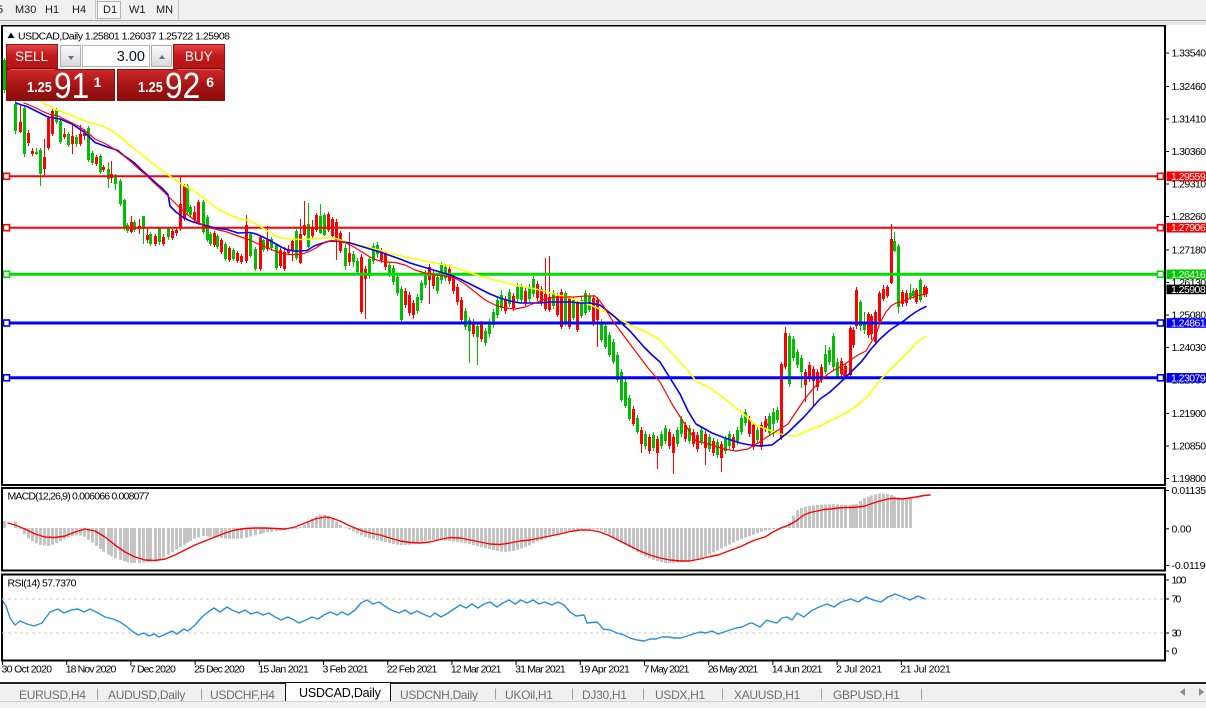 This screenshot has height=708, width=1206. I want to click on svg-text: 7 May 2021, so click(667, 670).